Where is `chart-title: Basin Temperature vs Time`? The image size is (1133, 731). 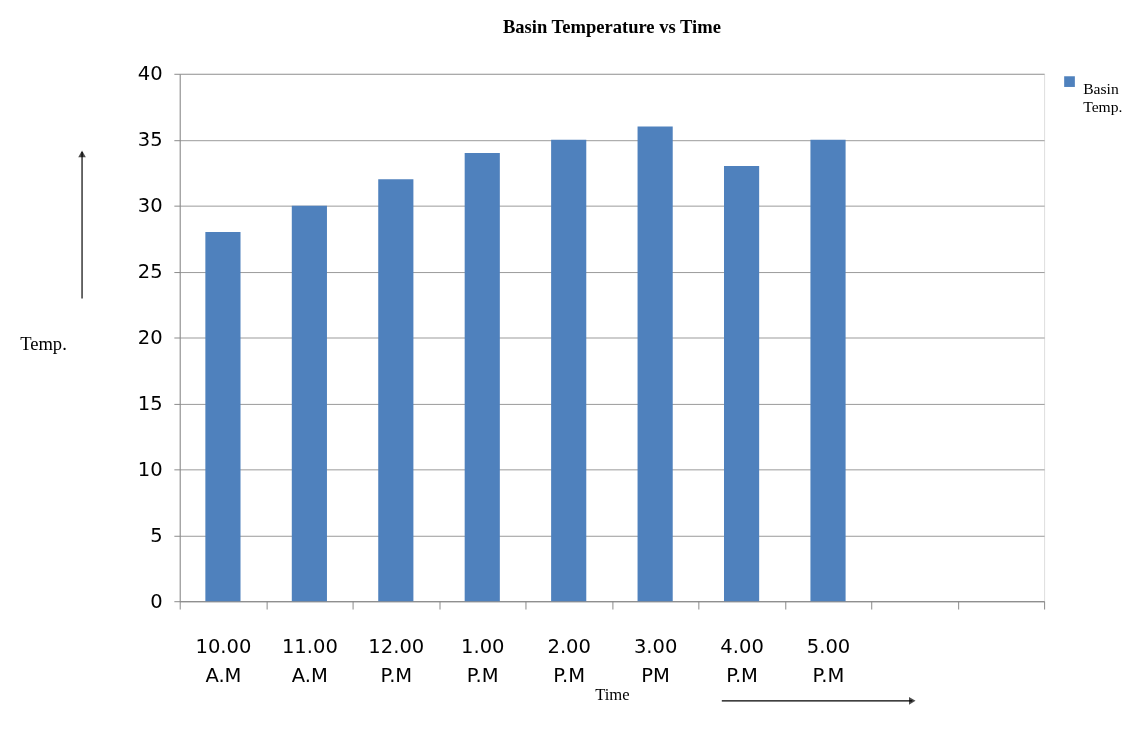
chart-title: Basin Temperature vs Time is located at coordinates (611, 26).